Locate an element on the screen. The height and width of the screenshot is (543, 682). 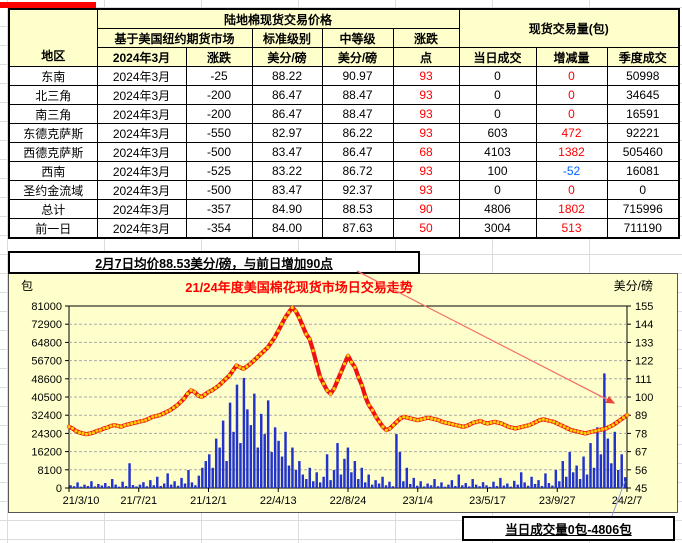
cell-points: 90 is located at coordinates (426, 209).